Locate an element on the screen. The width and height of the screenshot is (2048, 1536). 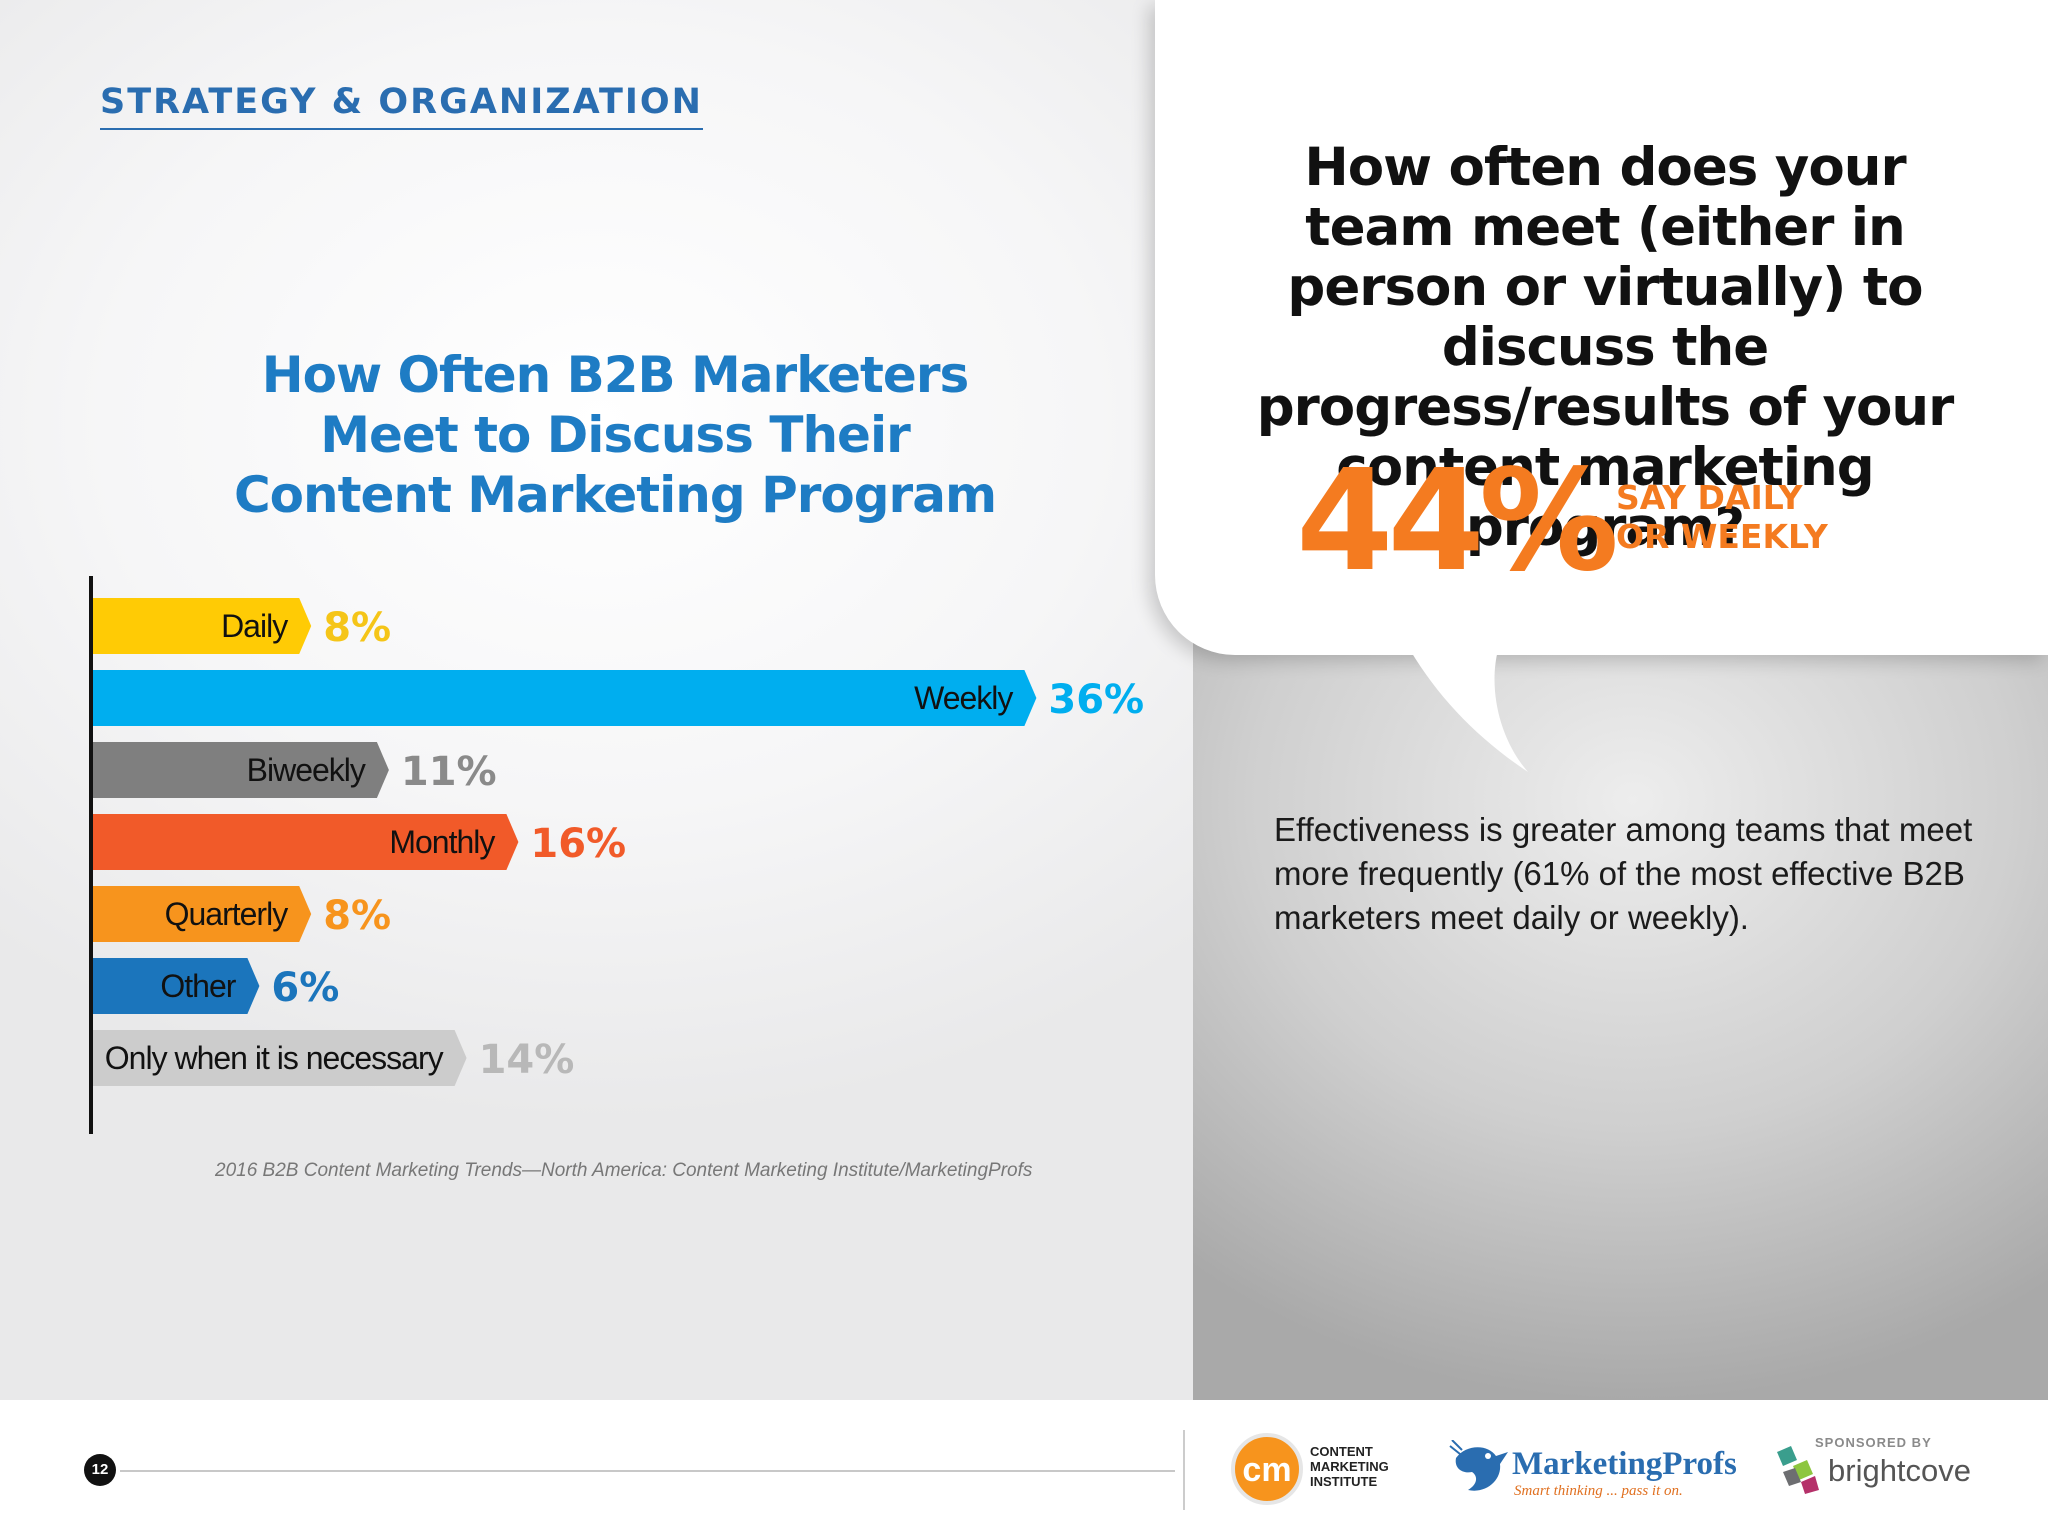
sponsored-by-label: SPONSORED BY is located at coordinates (1873, 1442).